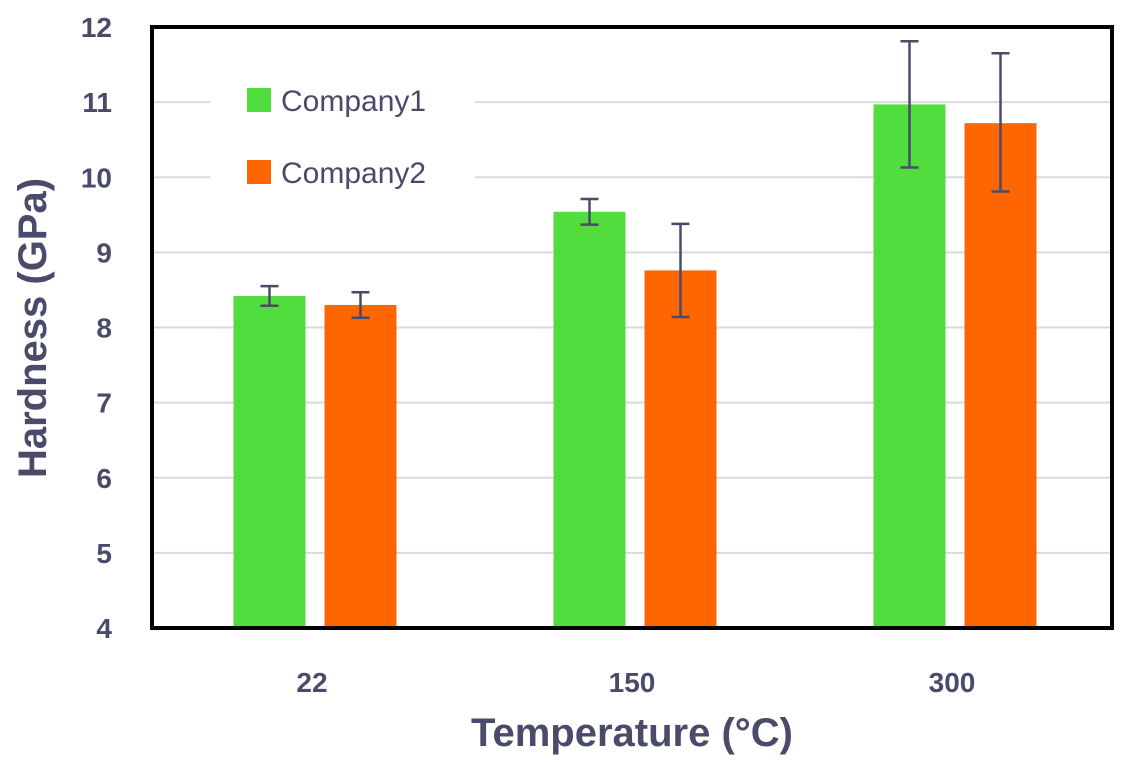 The image size is (1130, 762). What do you see at coordinates (632, 682) in the screenshot?
I see `x-tick-label: 150` at bounding box center [632, 682].